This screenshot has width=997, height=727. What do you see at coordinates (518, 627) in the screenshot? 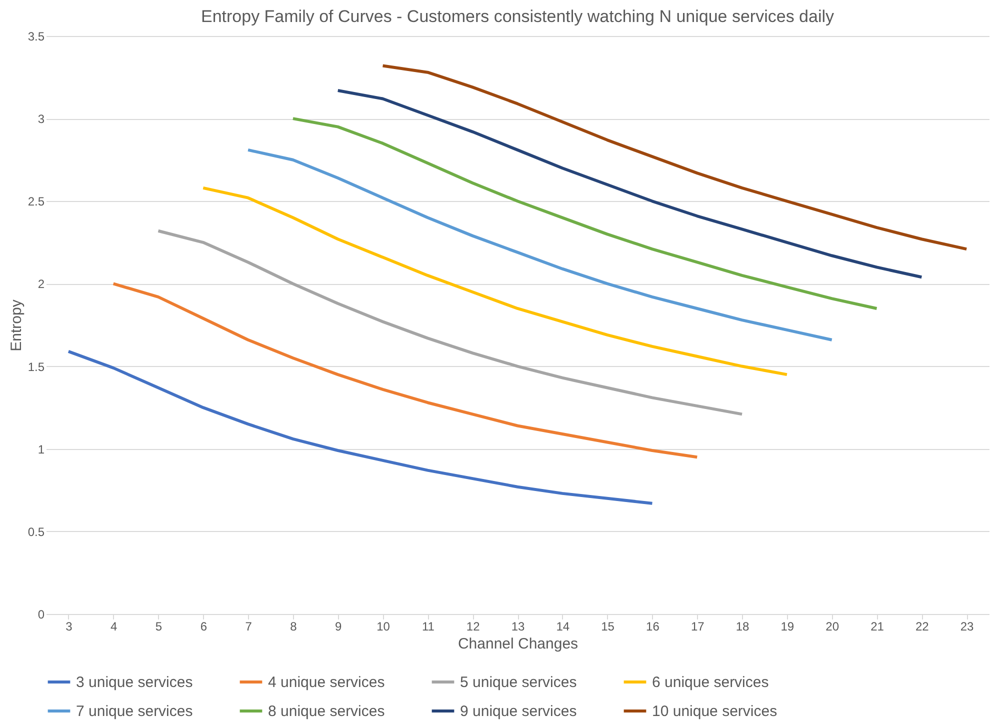
I see `x-tick-label: 13` at bounding box center [518, 627].